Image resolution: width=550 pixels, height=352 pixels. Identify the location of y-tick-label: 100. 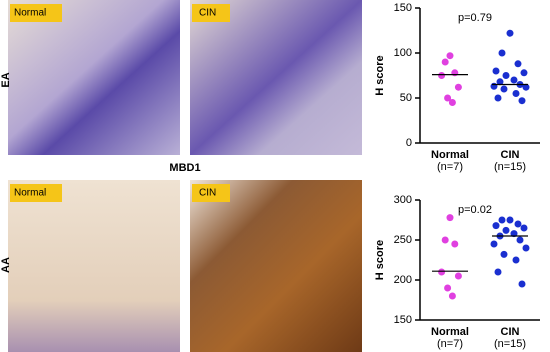
(403, 53).